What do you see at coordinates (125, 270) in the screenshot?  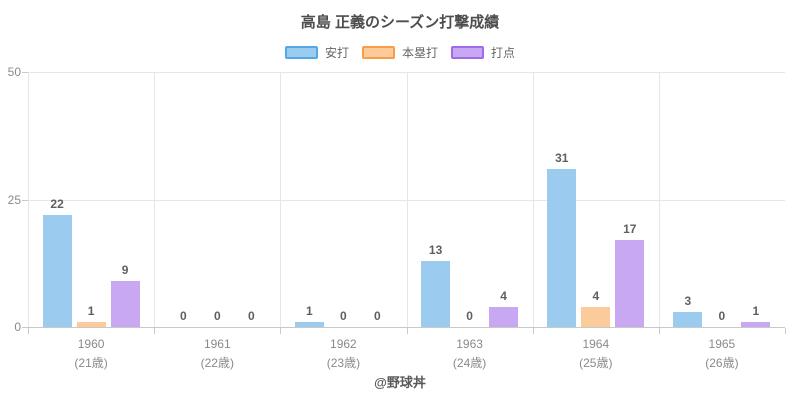 I see `bar-value-label: 9` at bounding box center [125, 270].